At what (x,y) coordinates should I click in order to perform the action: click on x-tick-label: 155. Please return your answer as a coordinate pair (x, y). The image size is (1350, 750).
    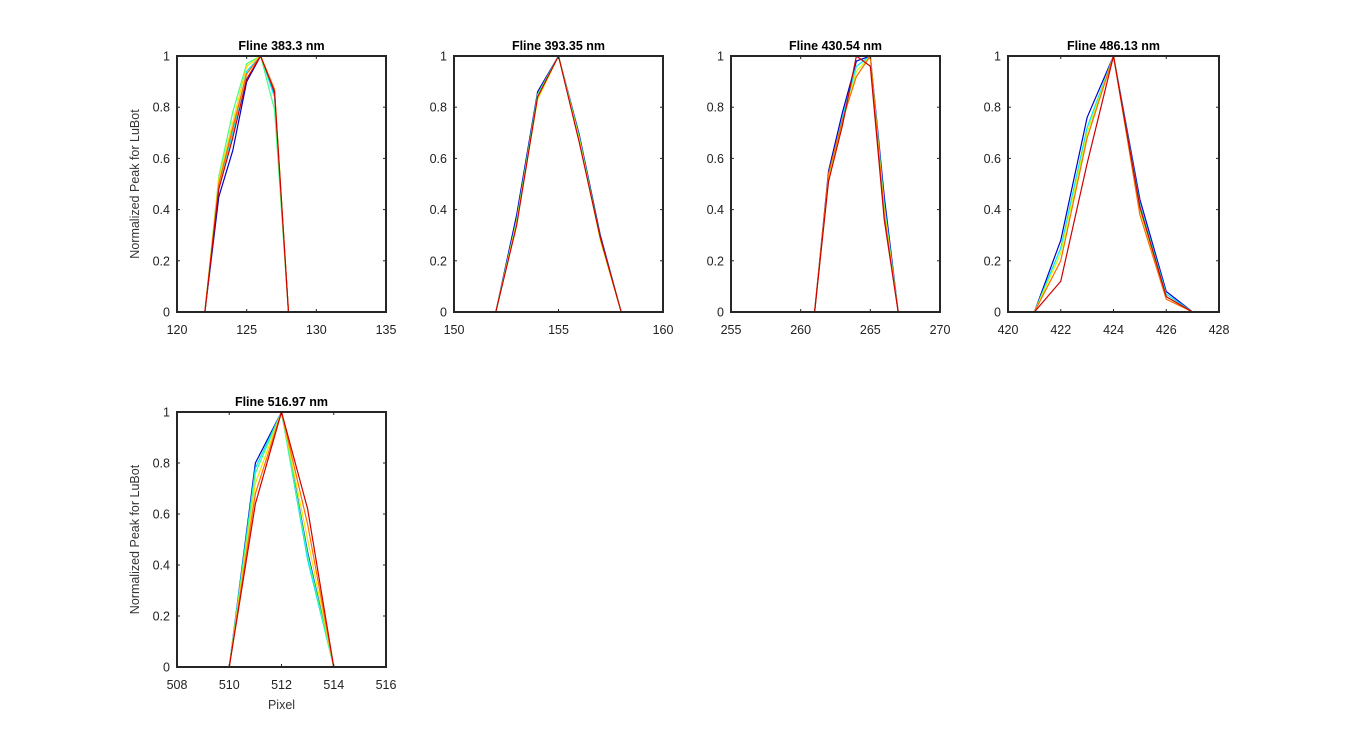
    Looking at the image, I should click on (558, 330).